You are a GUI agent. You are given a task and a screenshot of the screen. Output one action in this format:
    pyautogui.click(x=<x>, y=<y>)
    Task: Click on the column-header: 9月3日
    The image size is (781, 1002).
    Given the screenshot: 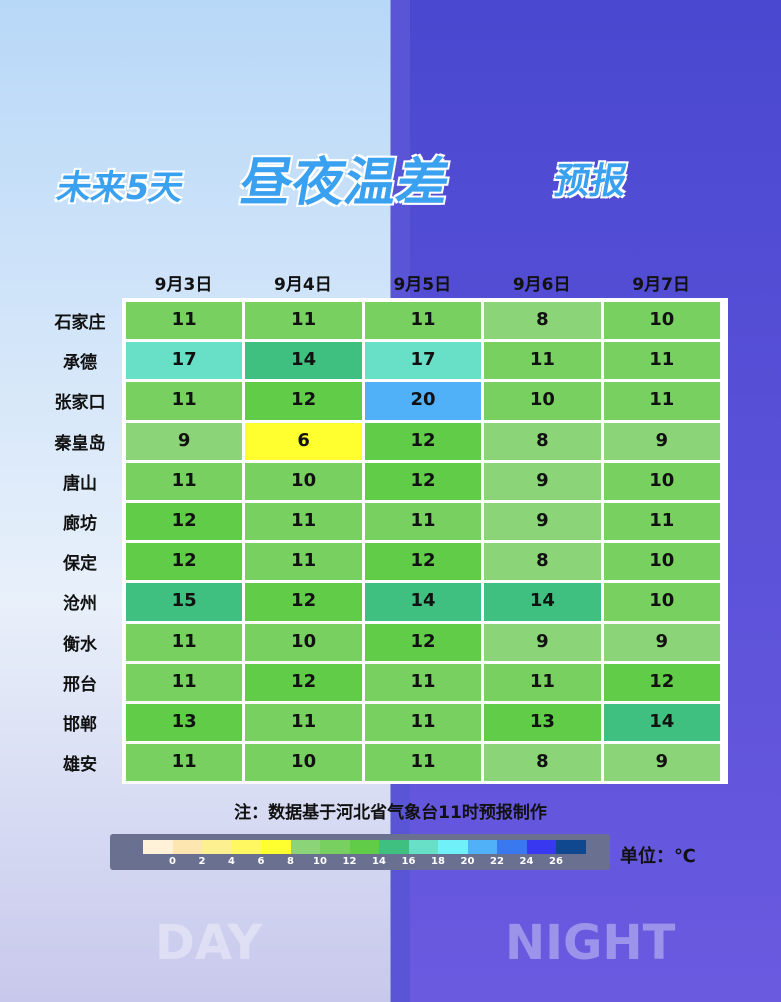 What is the action you would take?
    pyautogui.click(x=183, y=285)
    